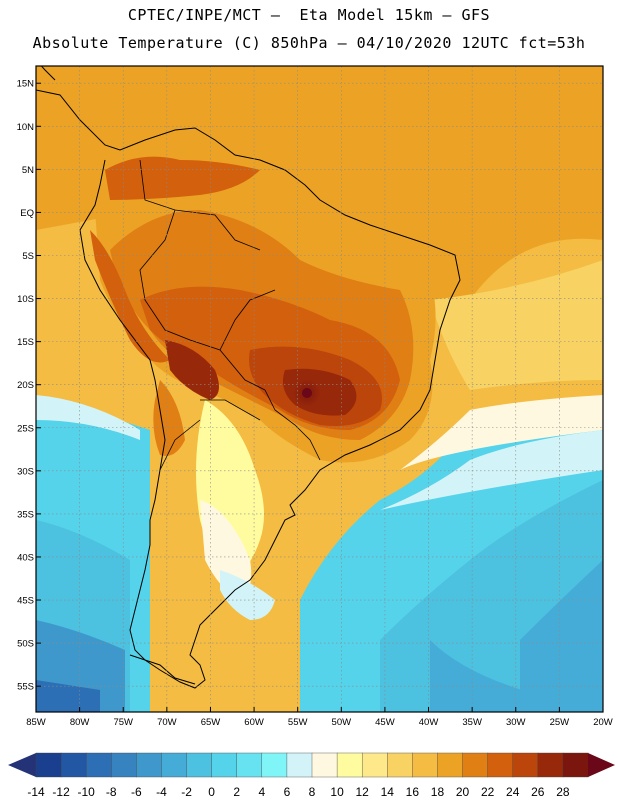 The height and width of the screenshot is (800, 618). Describe the element at coordinates (27, 213) in the screenshot. I see `lat-tick-label: EQ` at that location.